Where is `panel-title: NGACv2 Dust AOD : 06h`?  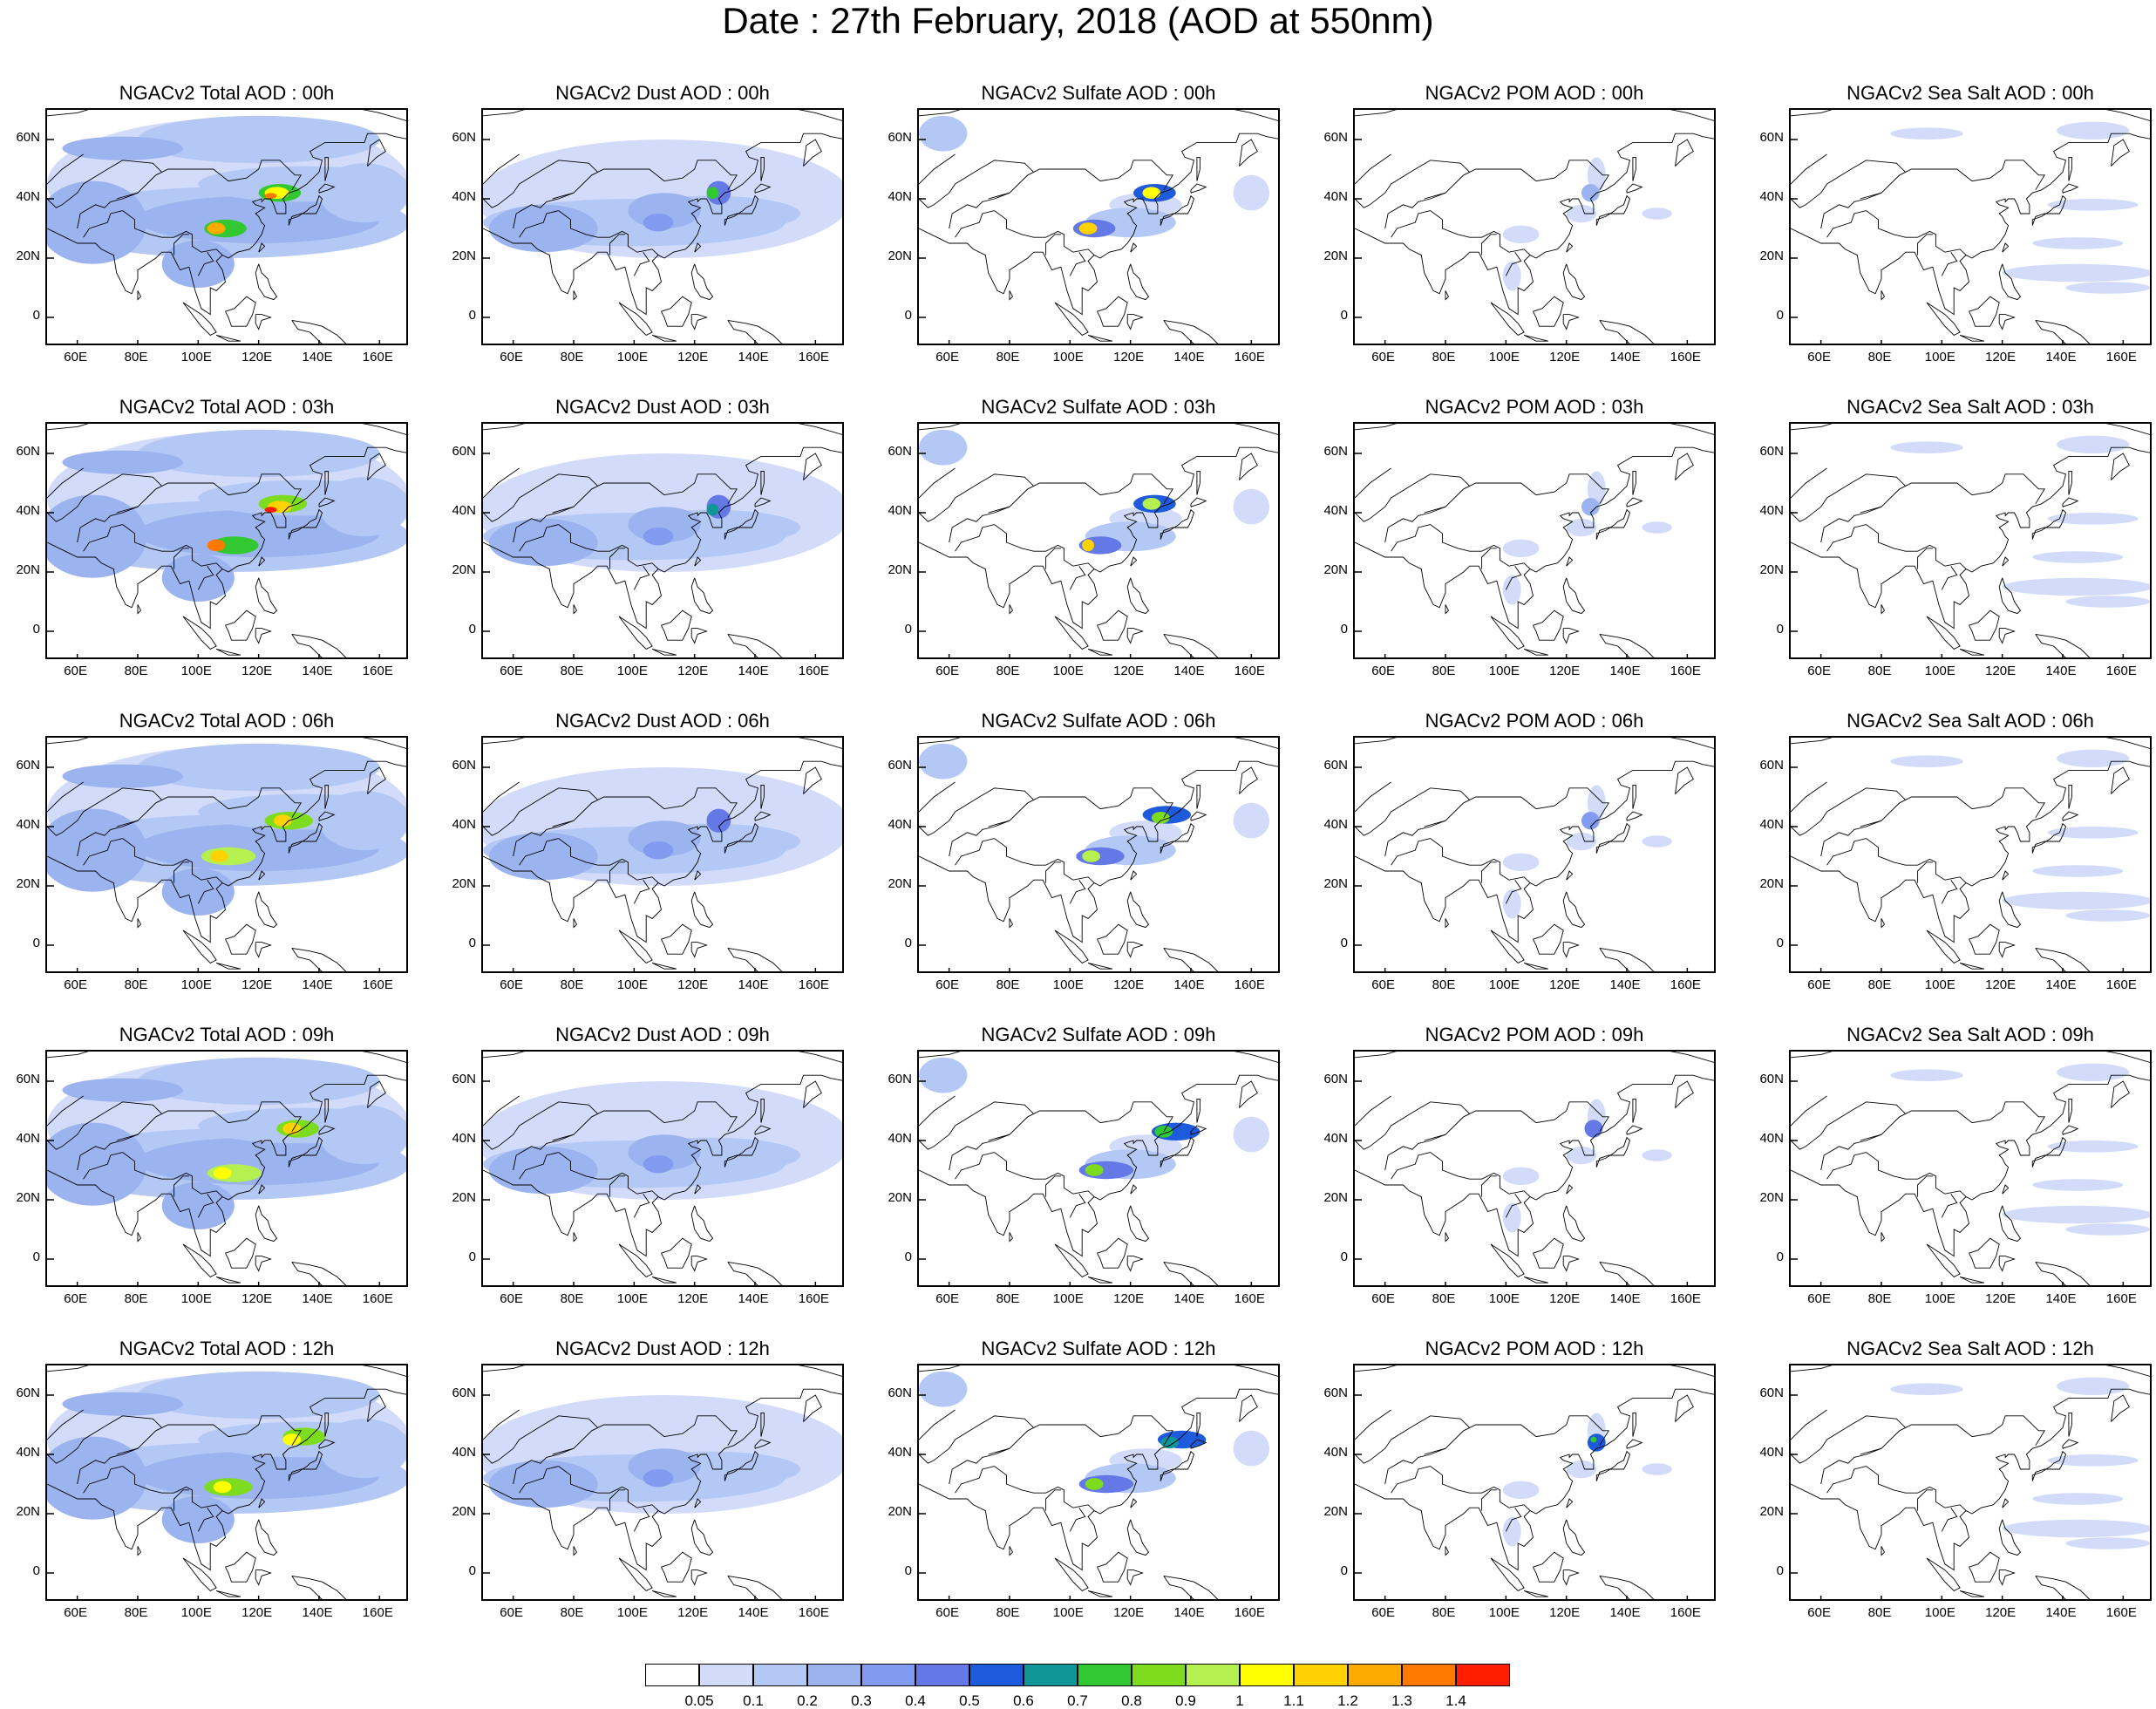
panel-title: NGACv2 Dust AOD : 06h is located at coordinates (662, 721).